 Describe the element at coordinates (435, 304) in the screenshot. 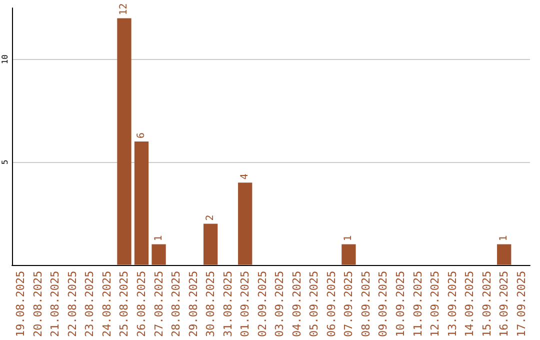

I see `x-tick-label: 12.09.2025` at that location.